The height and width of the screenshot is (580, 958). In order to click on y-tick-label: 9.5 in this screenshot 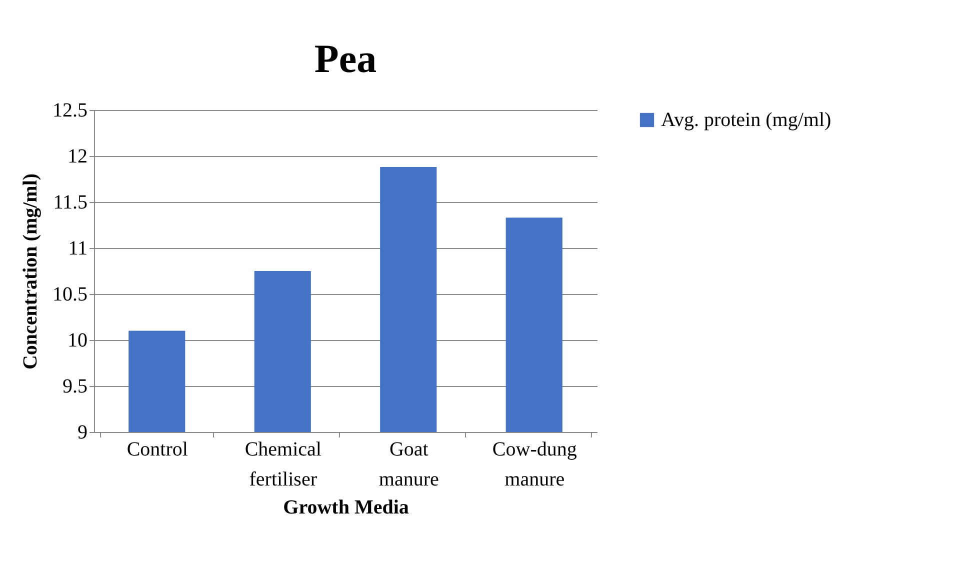, I will do `click(75, 387)`.